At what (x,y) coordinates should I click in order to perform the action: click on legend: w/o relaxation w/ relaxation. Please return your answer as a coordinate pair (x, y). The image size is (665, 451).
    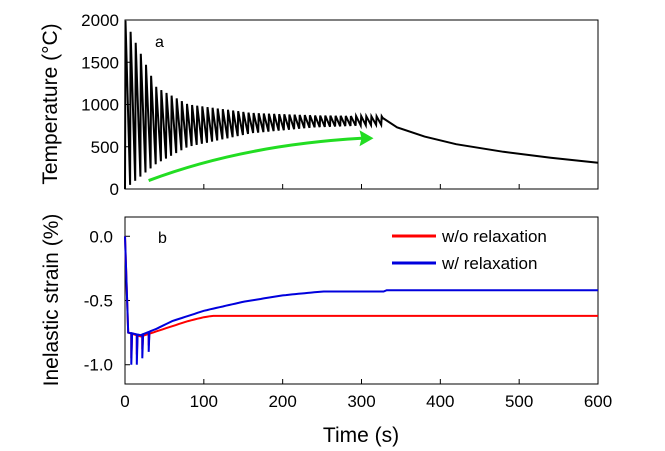
    Looking at the image, I should click on (469, 250).